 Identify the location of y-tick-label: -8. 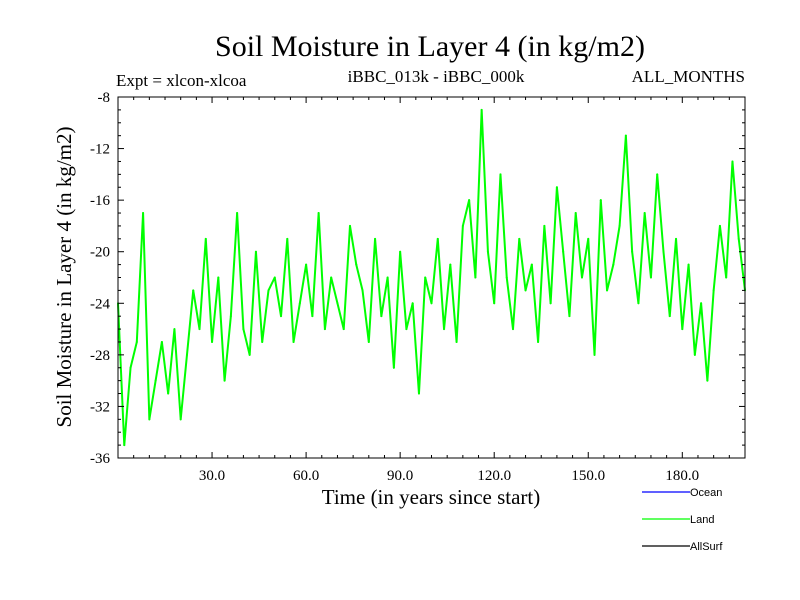
(104, 98).